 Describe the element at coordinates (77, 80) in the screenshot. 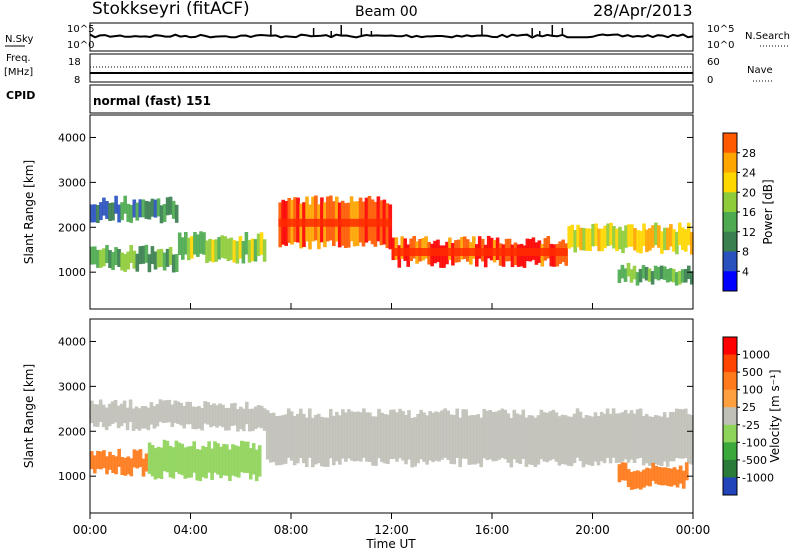

I see `freq-left-tick-low: 8` at that location.